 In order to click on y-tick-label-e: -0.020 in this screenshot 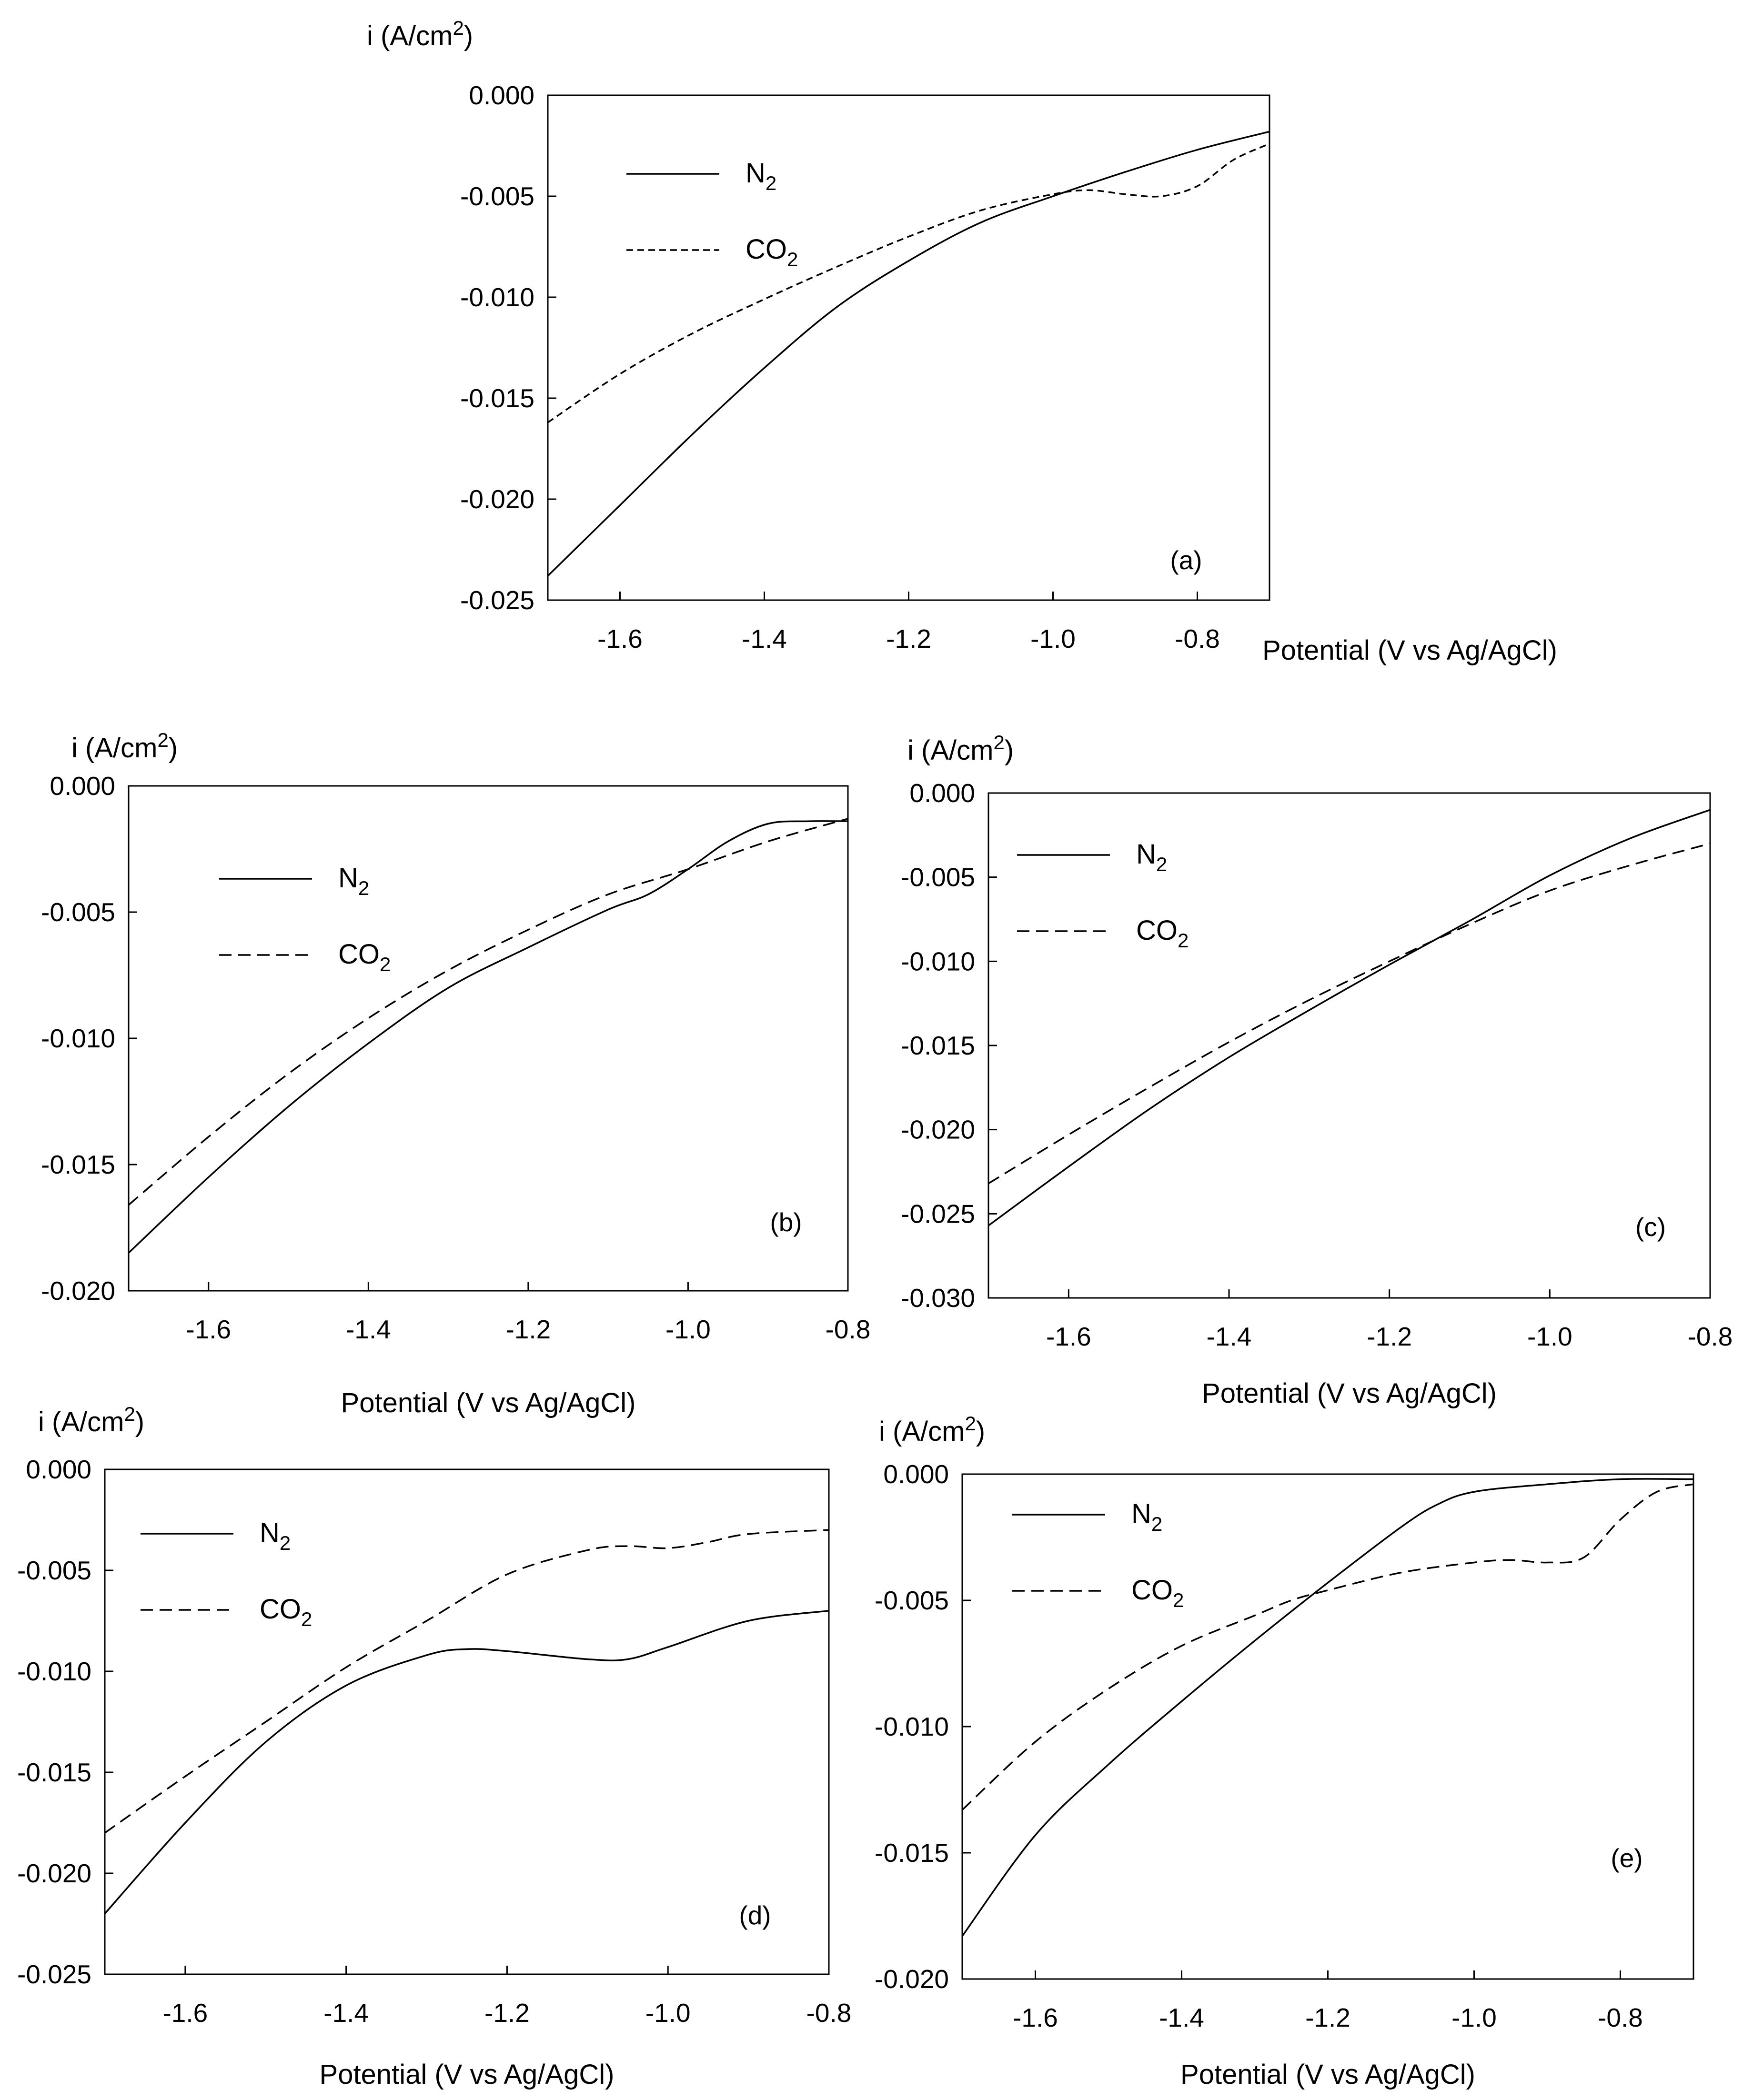, I will do `click(912, 1979)`.